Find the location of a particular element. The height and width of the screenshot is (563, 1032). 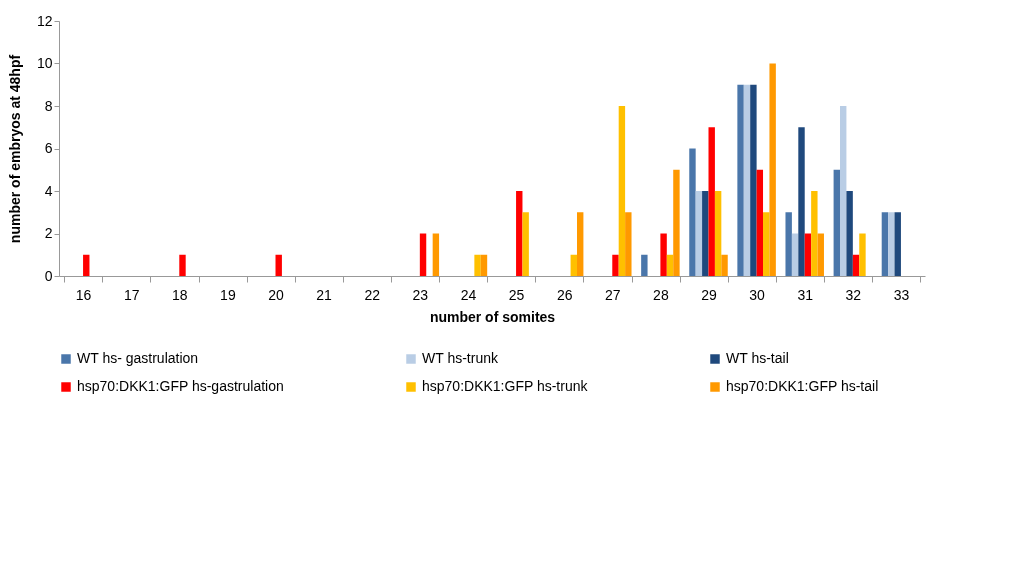

y-axis-title: number of embryos at 48hpf is located at coordinates (14, 149).